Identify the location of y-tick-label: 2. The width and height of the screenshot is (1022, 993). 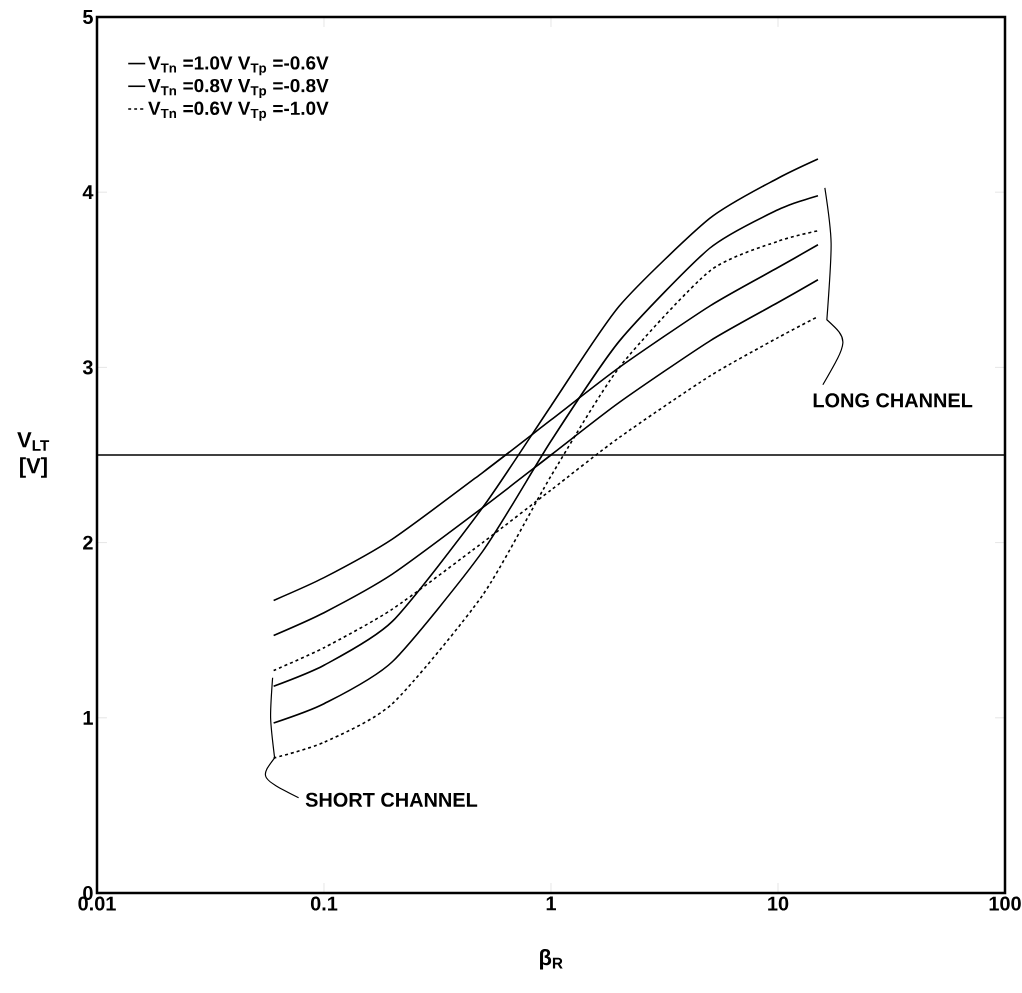
(88, 542).